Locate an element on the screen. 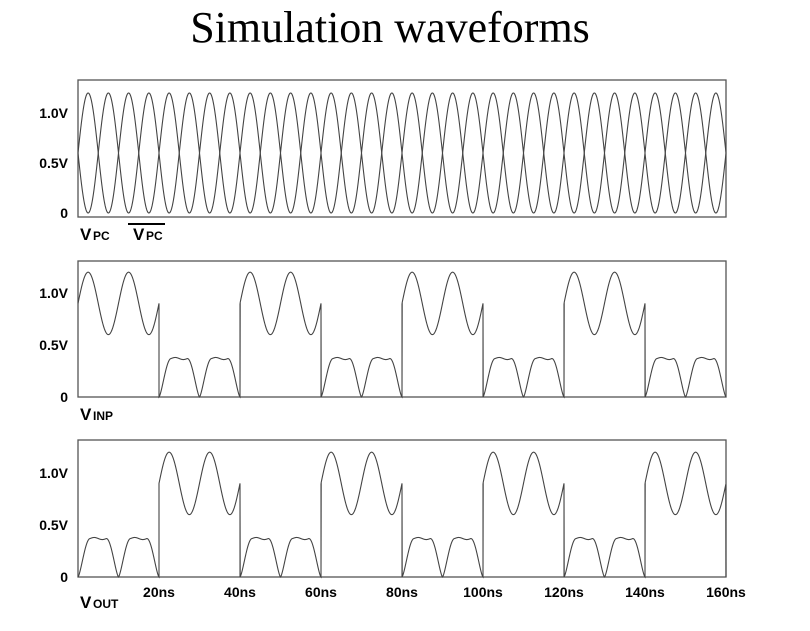  signal-label: V OUT is located at coordinates (99, 602).